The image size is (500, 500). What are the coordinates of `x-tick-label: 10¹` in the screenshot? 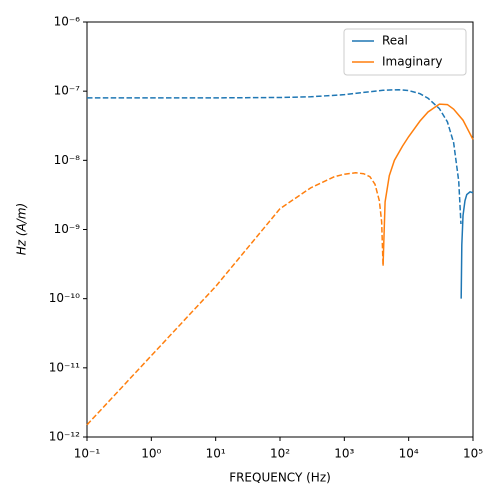 It's located at (216, 454).